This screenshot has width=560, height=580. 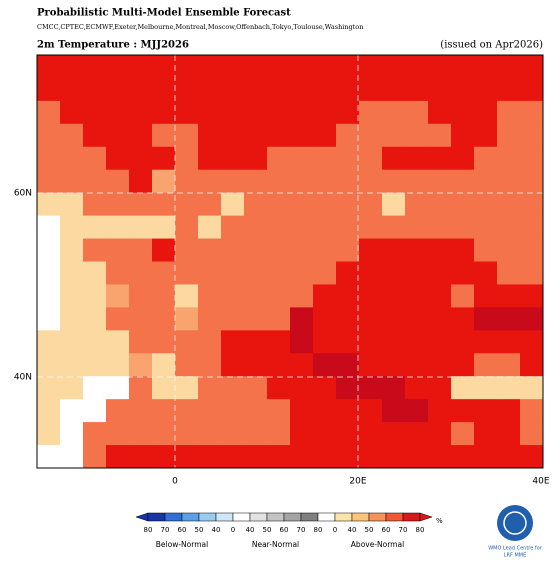 I want to click on colorbar-tick-label: 60, so click(x=182, y=530).